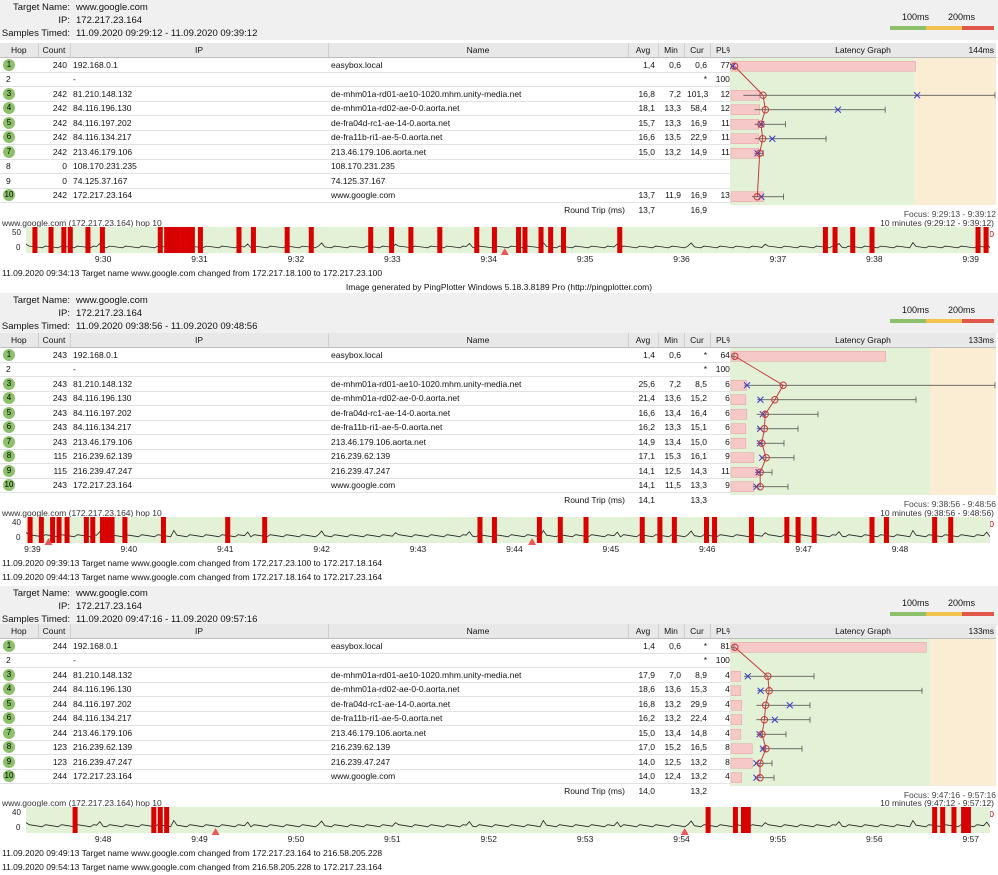  Describe the element at coordinates (478, 776) in the screenshot. I see `name-cell: www.google.com` at that location.